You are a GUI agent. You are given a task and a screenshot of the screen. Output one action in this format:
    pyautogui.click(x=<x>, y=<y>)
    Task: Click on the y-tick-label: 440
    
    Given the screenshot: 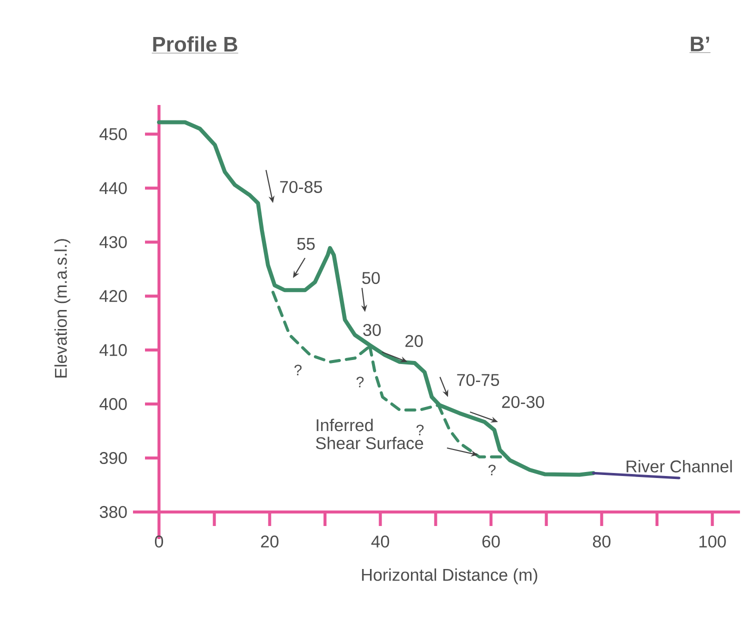 What is the action you would take?
    pyautogui.click(x=113, y=188)
    